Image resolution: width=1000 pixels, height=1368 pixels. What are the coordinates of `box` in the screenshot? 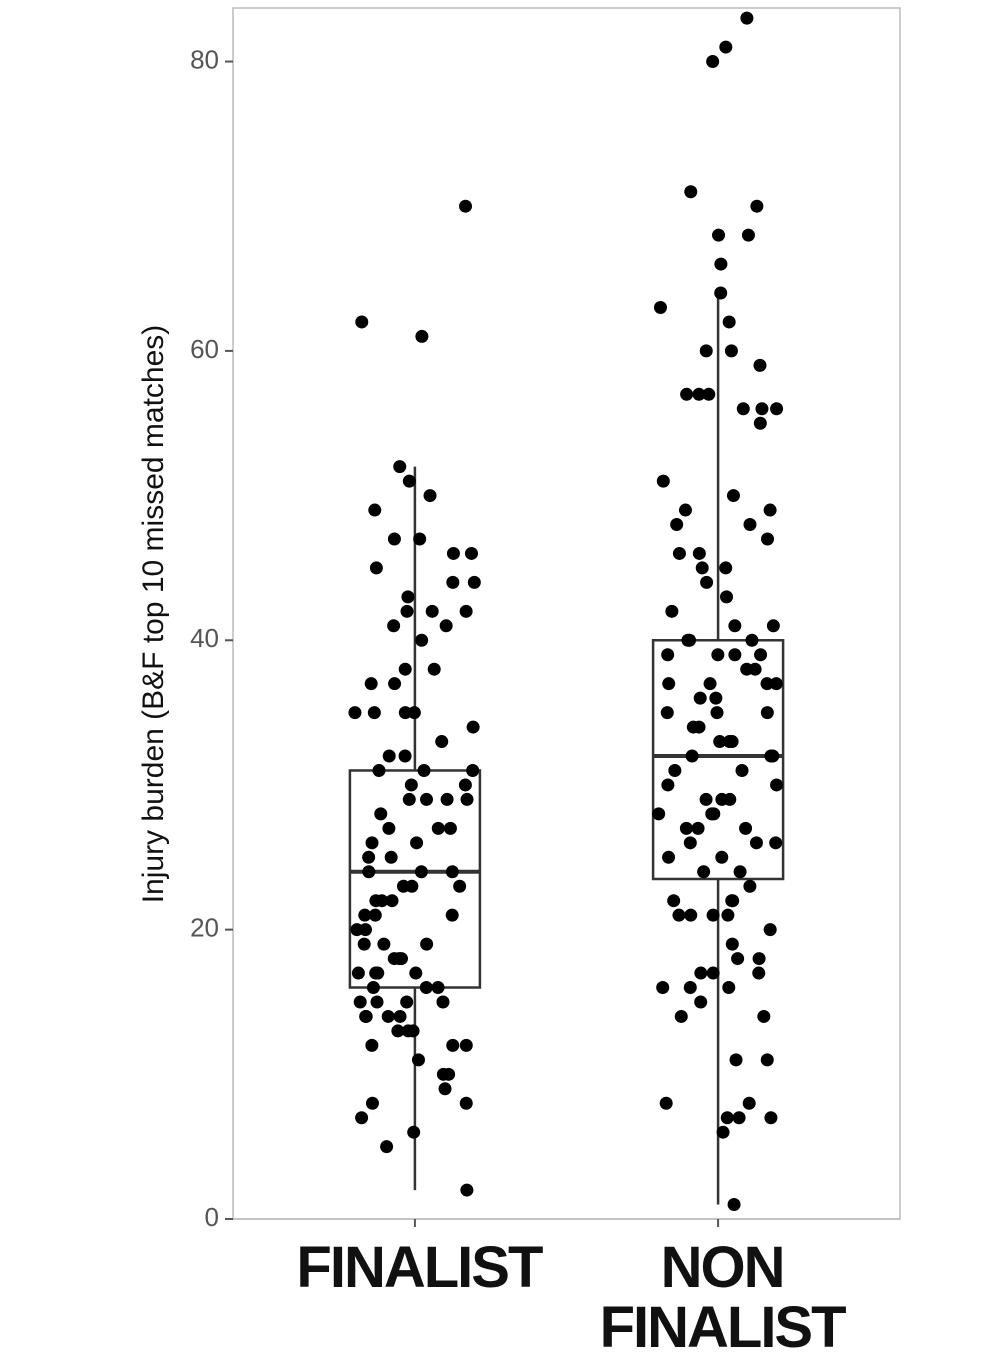 It's located at (415, 879).